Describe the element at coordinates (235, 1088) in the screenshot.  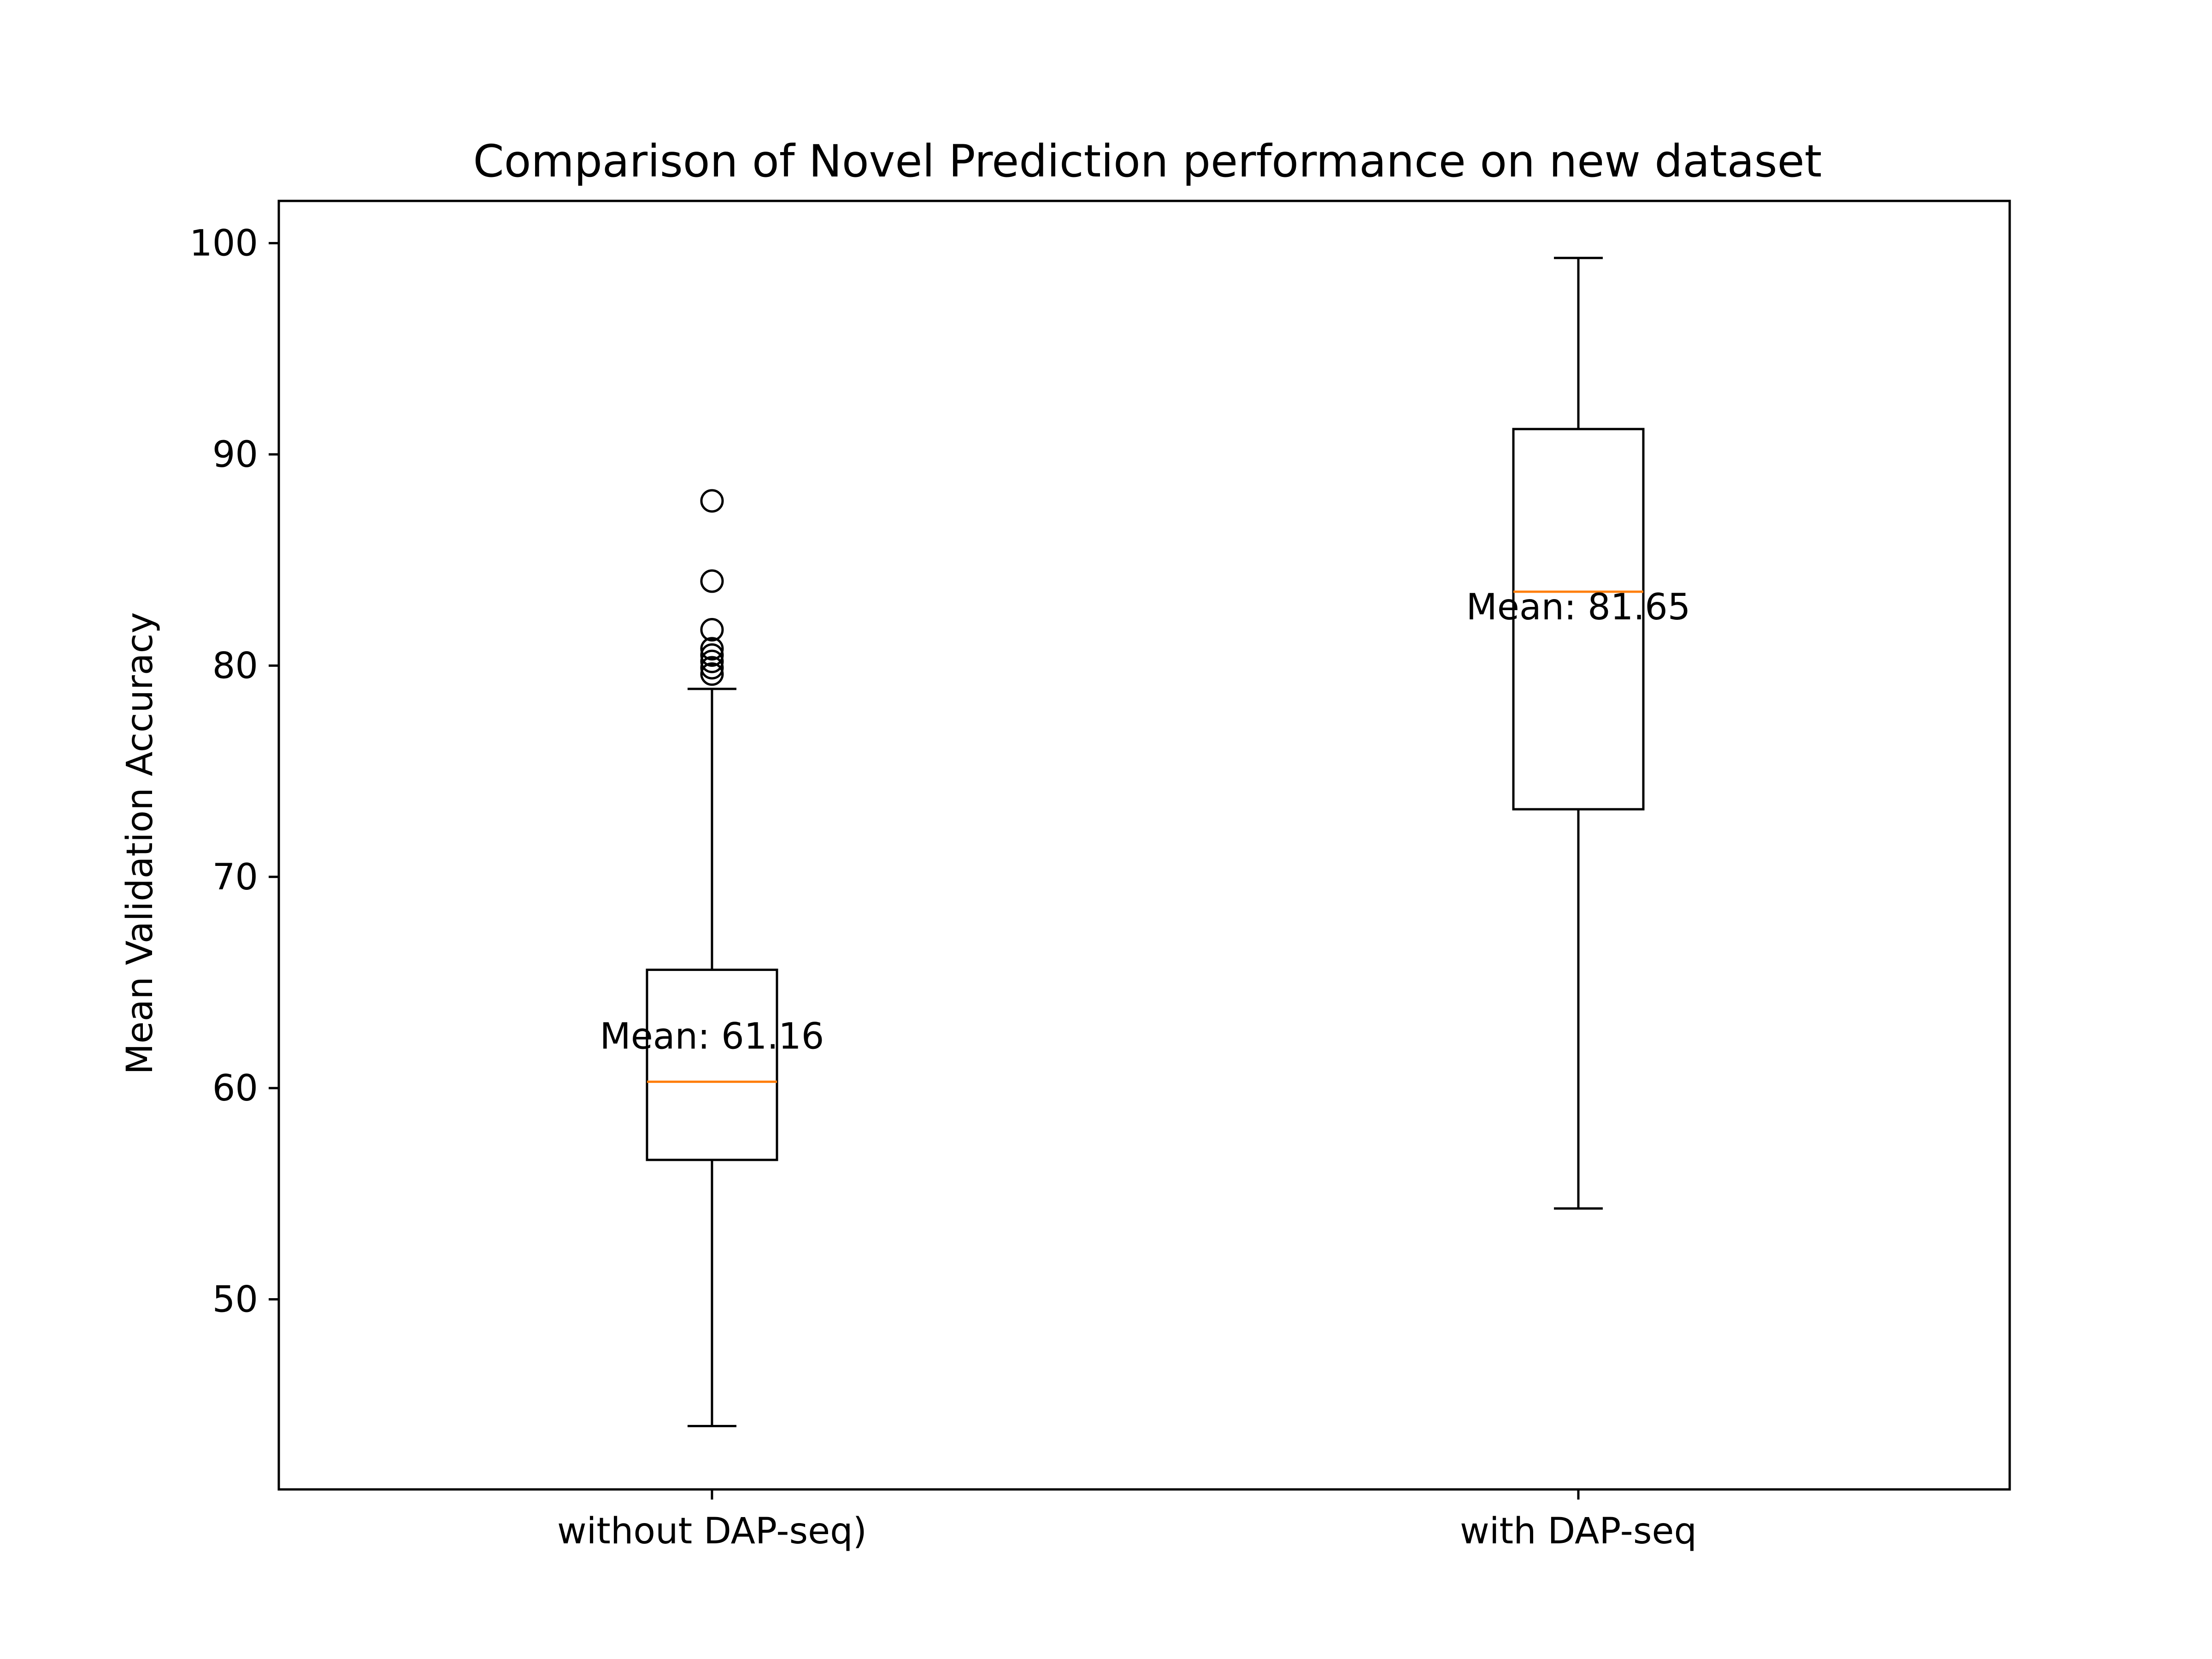
I see `y-tick-label: 60` at that location.